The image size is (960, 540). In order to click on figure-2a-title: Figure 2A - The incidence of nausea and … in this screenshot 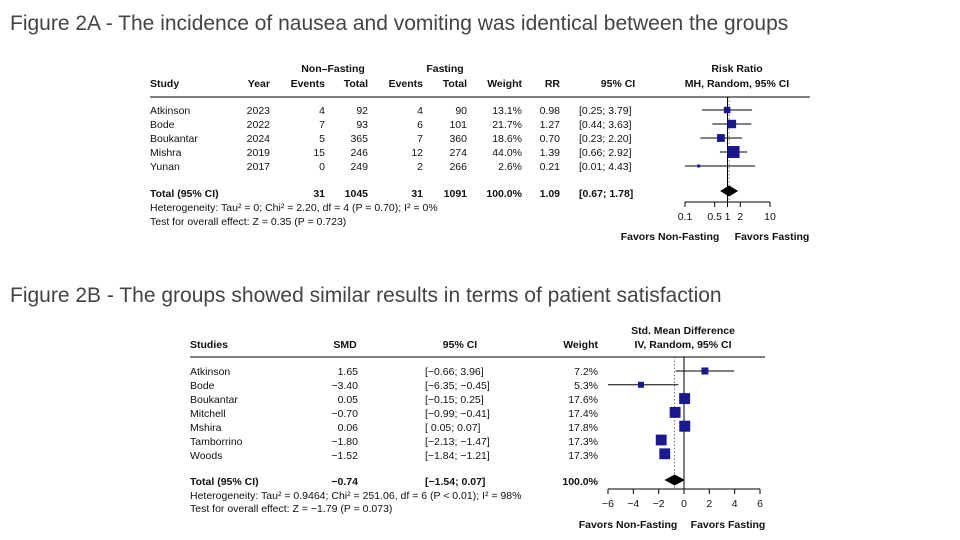, I will do `click(399, 23)`.